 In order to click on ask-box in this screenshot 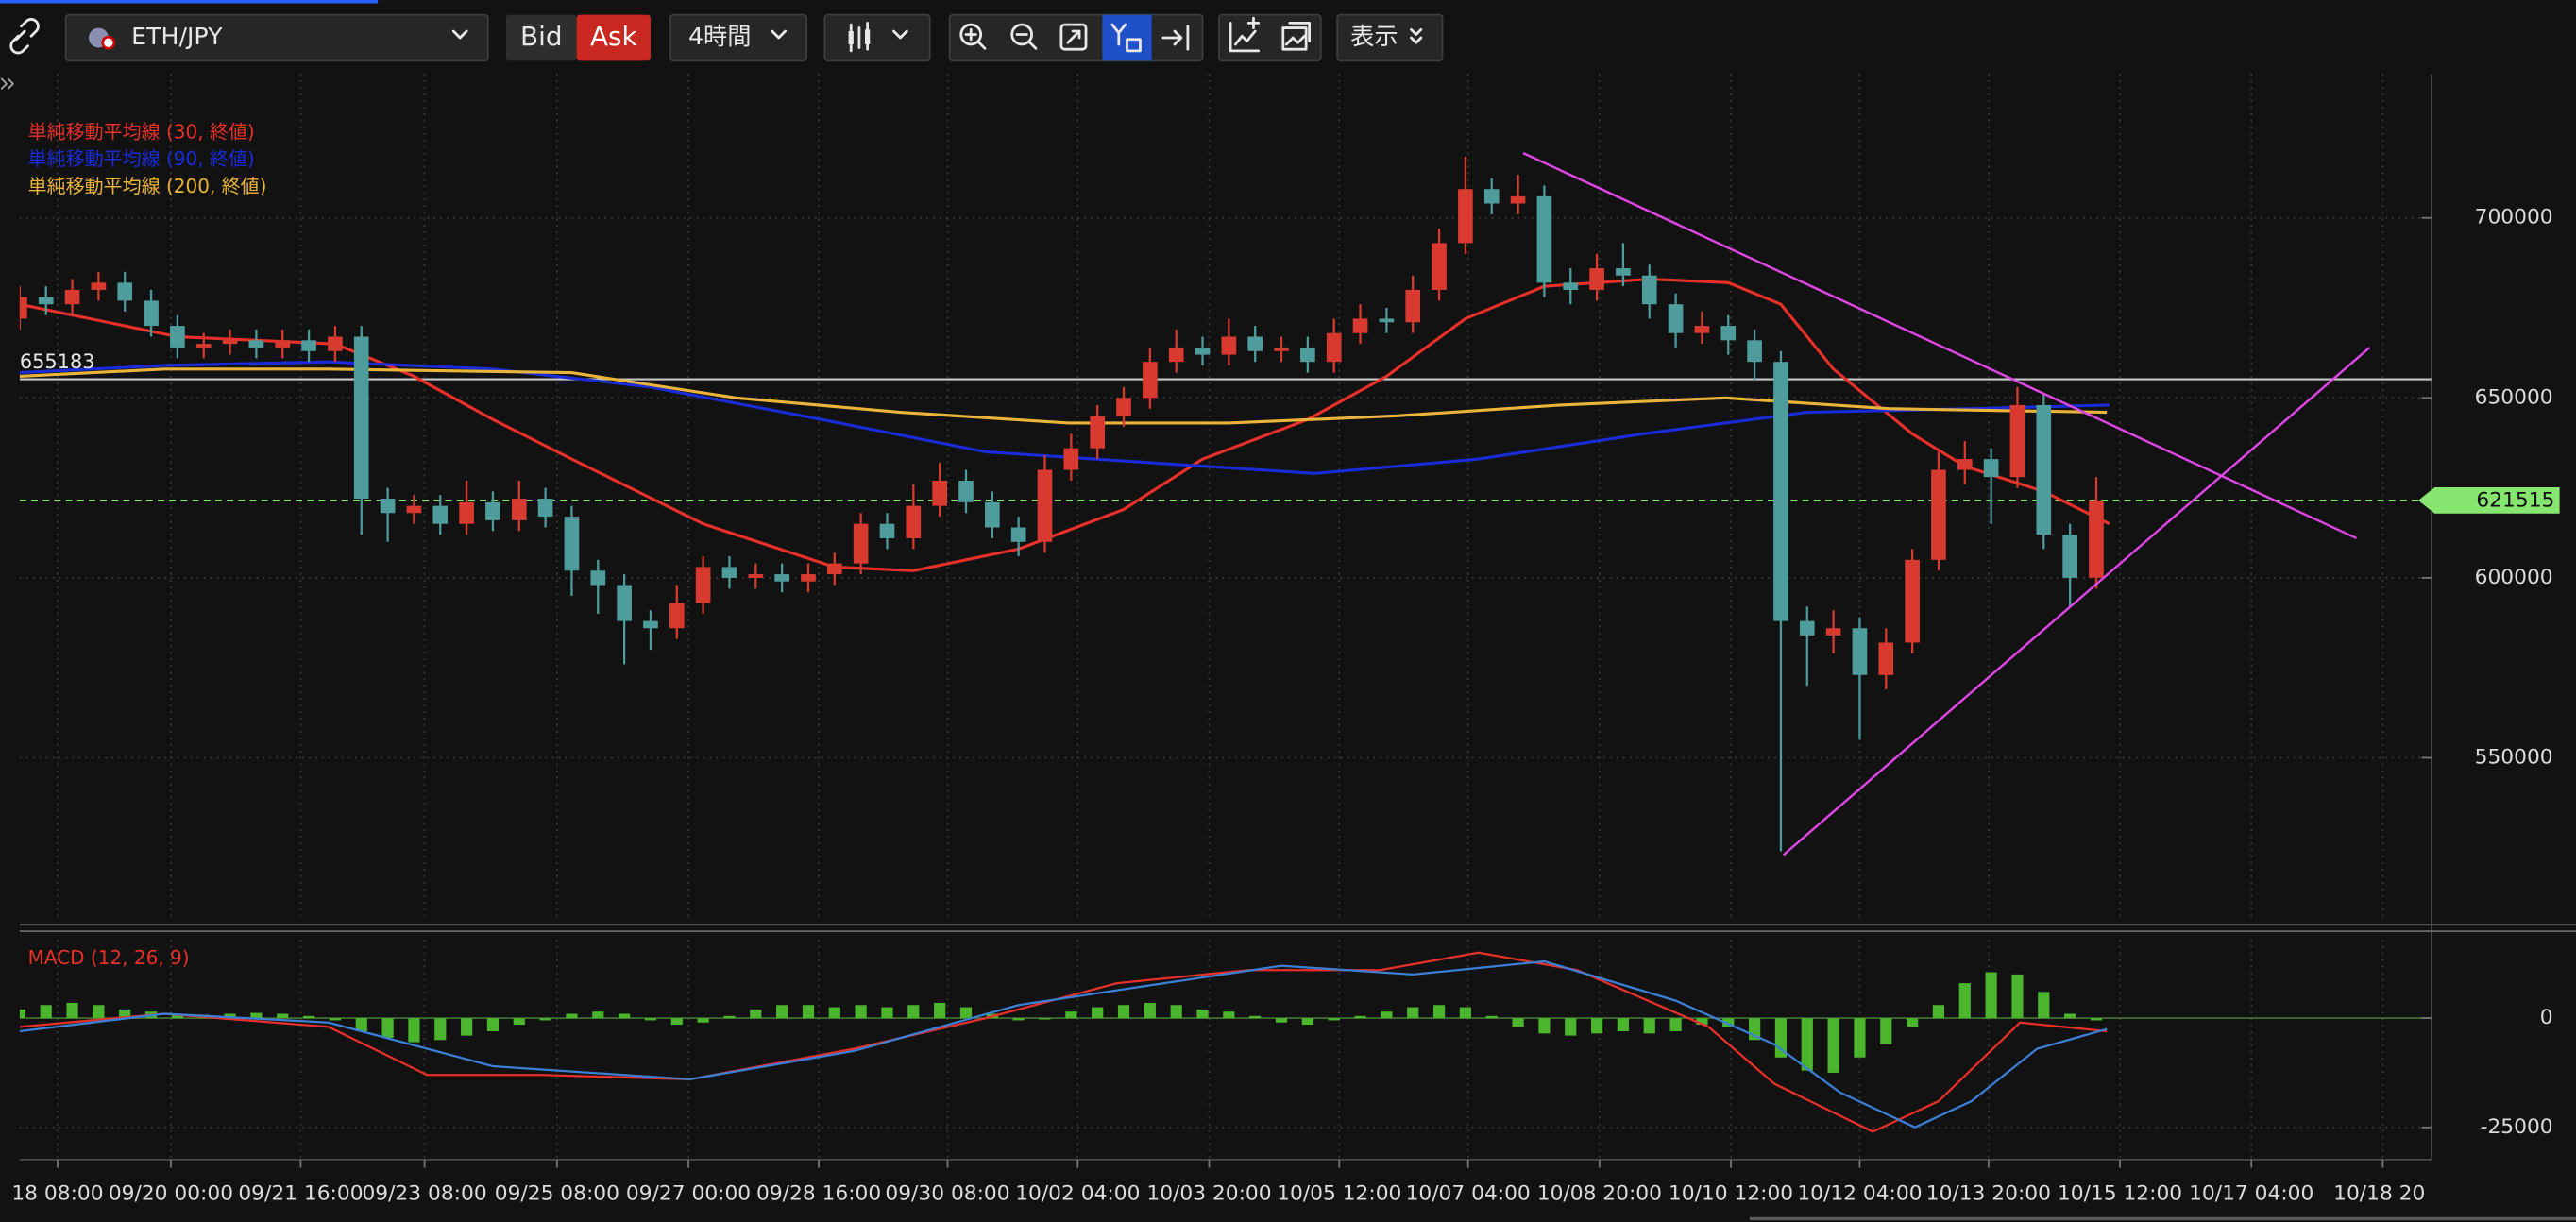, I will do `click(613, 37)`.